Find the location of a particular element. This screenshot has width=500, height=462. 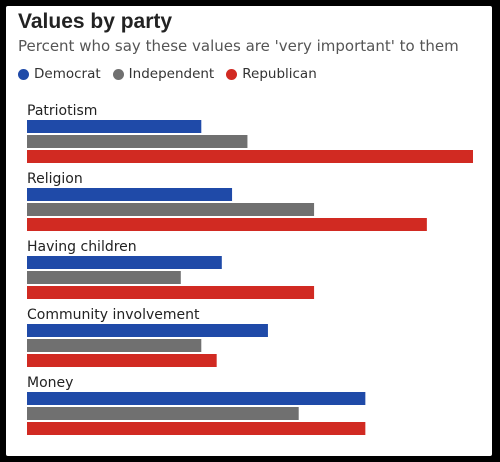

bar-community-involvement-republican is located at coordinates (122, 360).